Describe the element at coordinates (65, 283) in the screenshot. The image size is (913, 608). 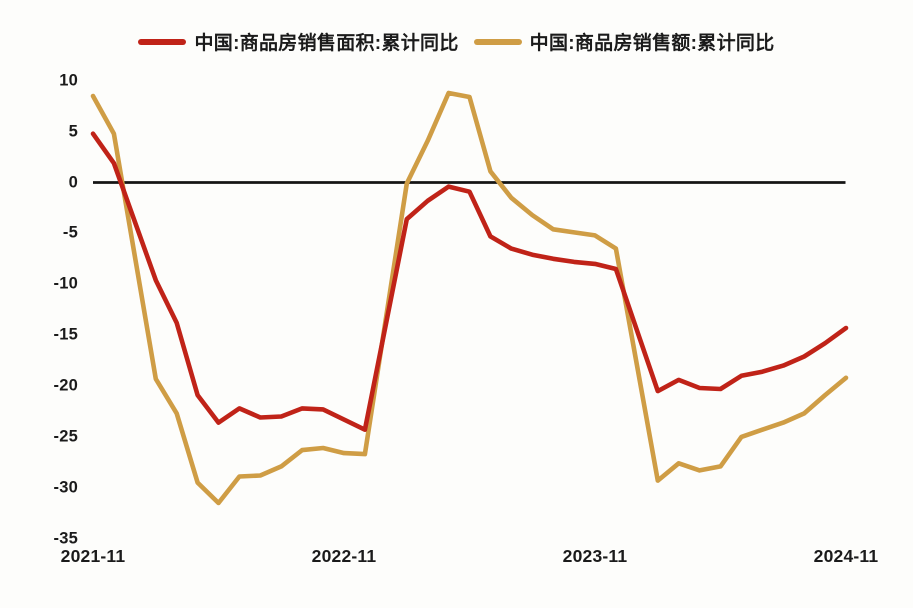
I see `y-axis-tick-neg10: -10` at that location.